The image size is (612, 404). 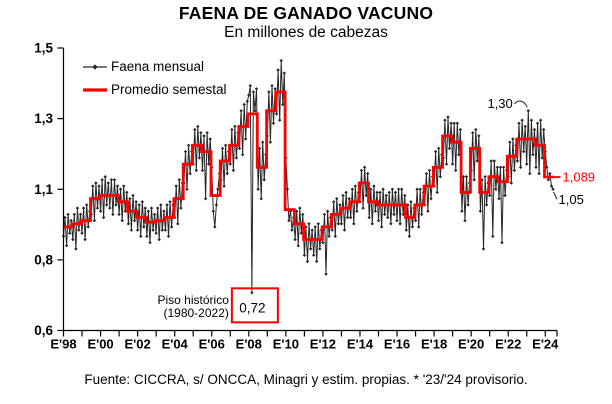 I want to click on y-axis-tick-label: 1,1, so click(x=43, y=189).